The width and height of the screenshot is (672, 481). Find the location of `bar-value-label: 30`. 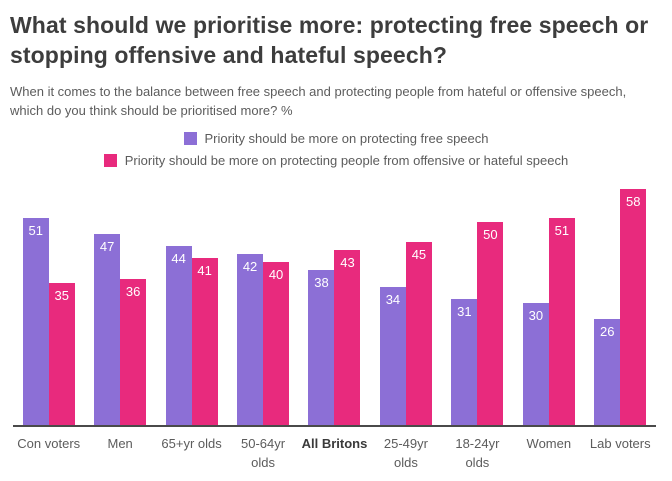

bar-value-label: 30 is located at coordinates (536, 315).